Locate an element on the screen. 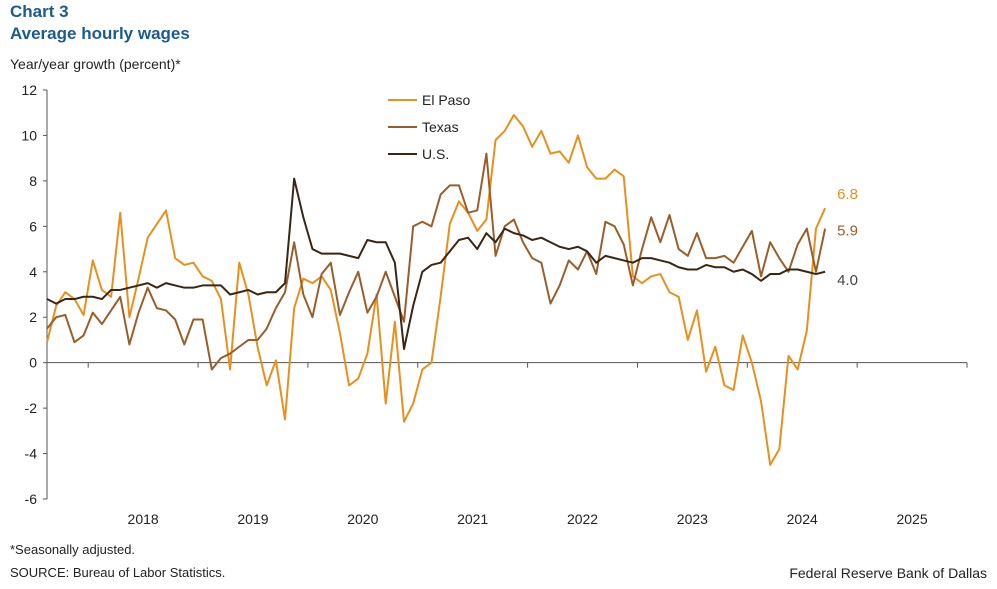  legend-label: El Paso is located at coordinates (446, 100).